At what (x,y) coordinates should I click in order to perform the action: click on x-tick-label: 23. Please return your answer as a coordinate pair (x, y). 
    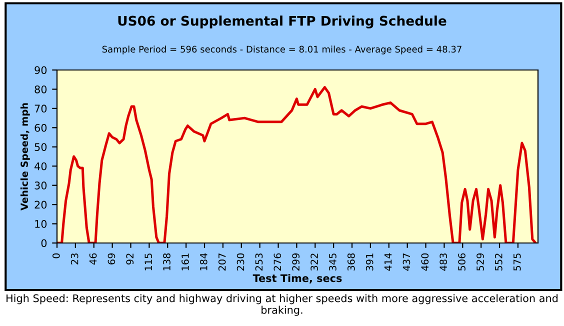
    Looking at the image, I should click on (74, 259).